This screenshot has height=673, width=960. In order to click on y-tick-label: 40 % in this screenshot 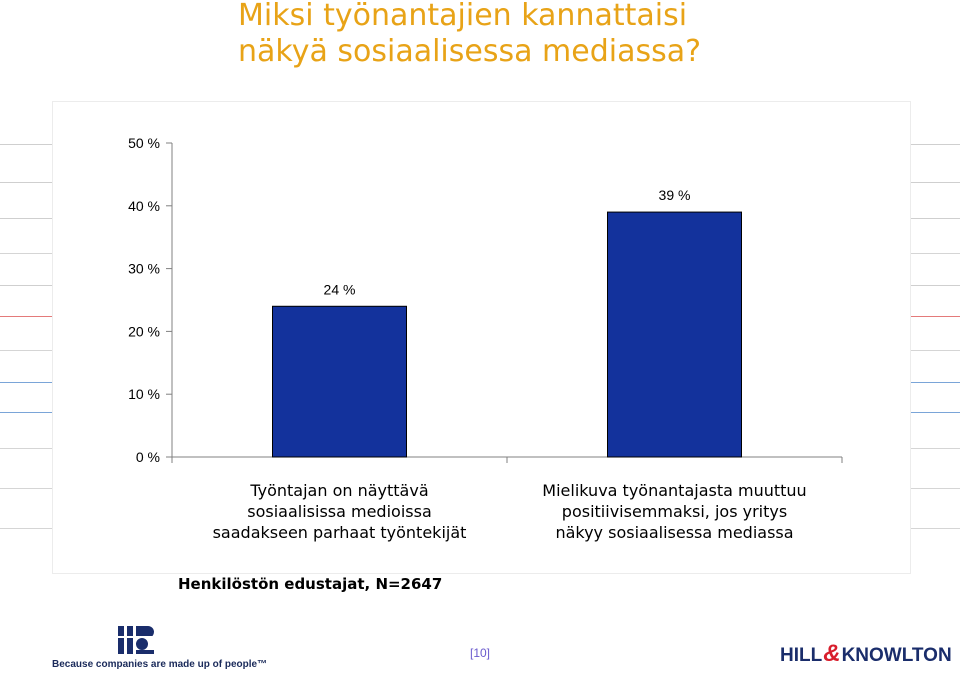, I will do `click(144, 206)`.